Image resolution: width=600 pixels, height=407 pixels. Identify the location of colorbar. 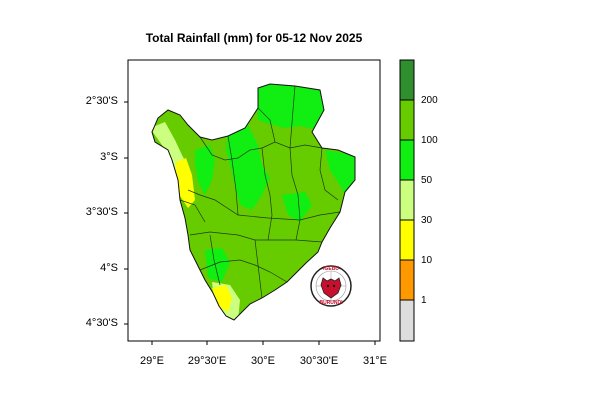
(407, 200).